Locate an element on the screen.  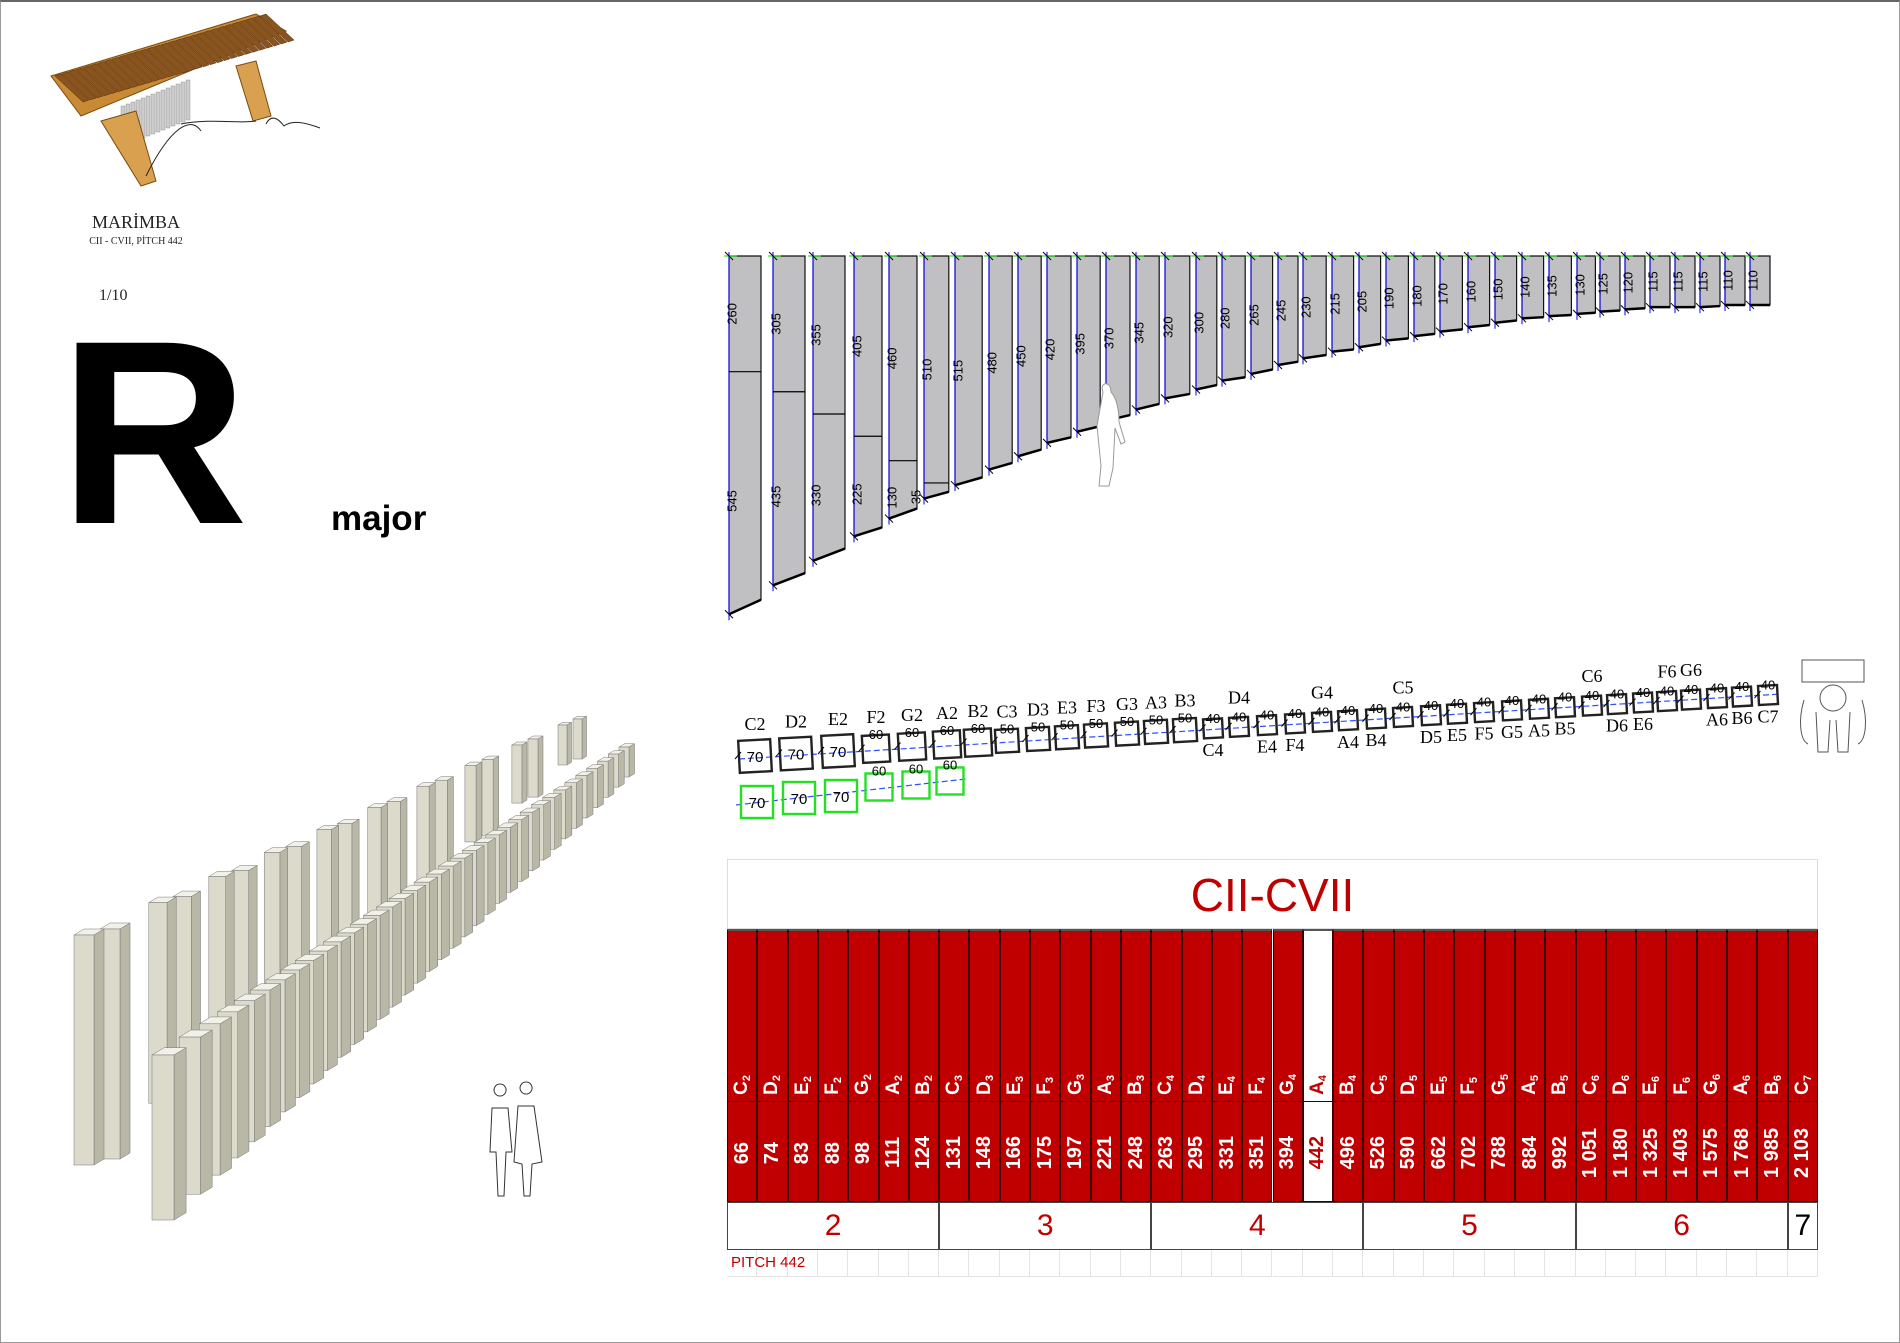
key-note-label: E5 is located at coordinates (1457, 735).